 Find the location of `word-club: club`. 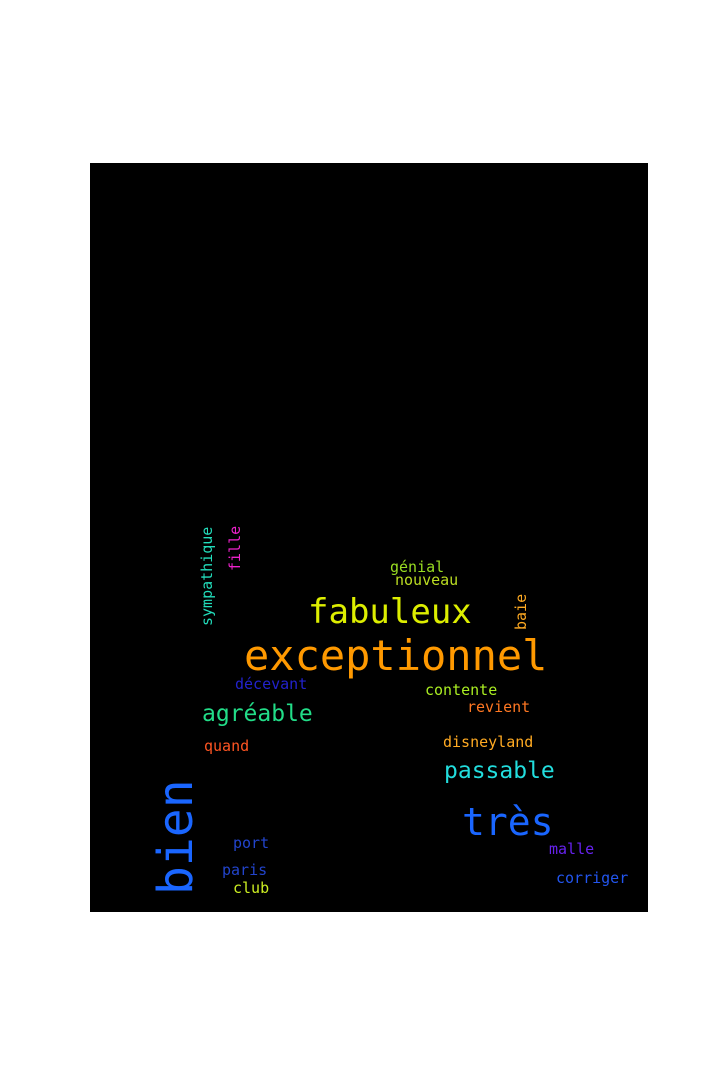

word-club: club is located at coordinates (251, 888).